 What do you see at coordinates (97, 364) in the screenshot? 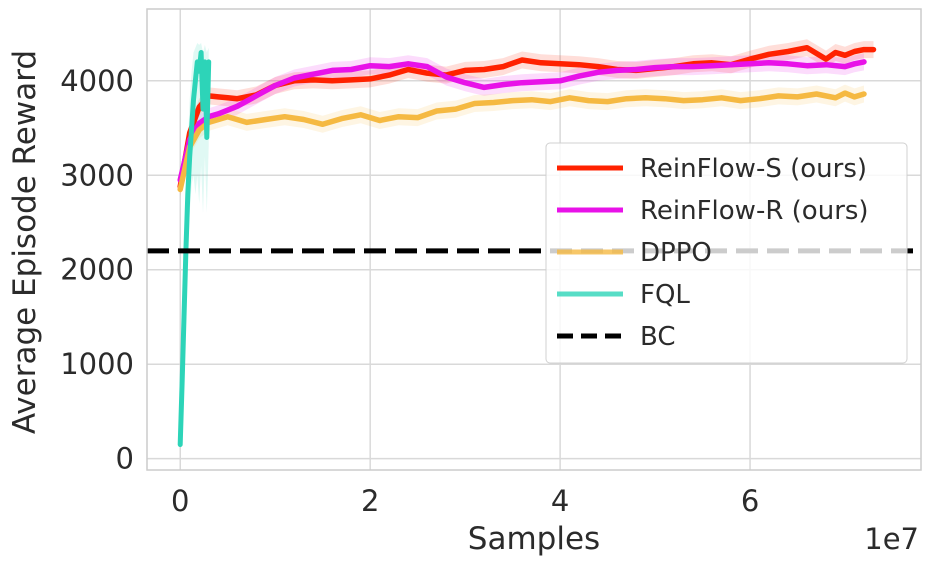
I see `y-tick-label-1: 1000` at bounding box center [97, 364].